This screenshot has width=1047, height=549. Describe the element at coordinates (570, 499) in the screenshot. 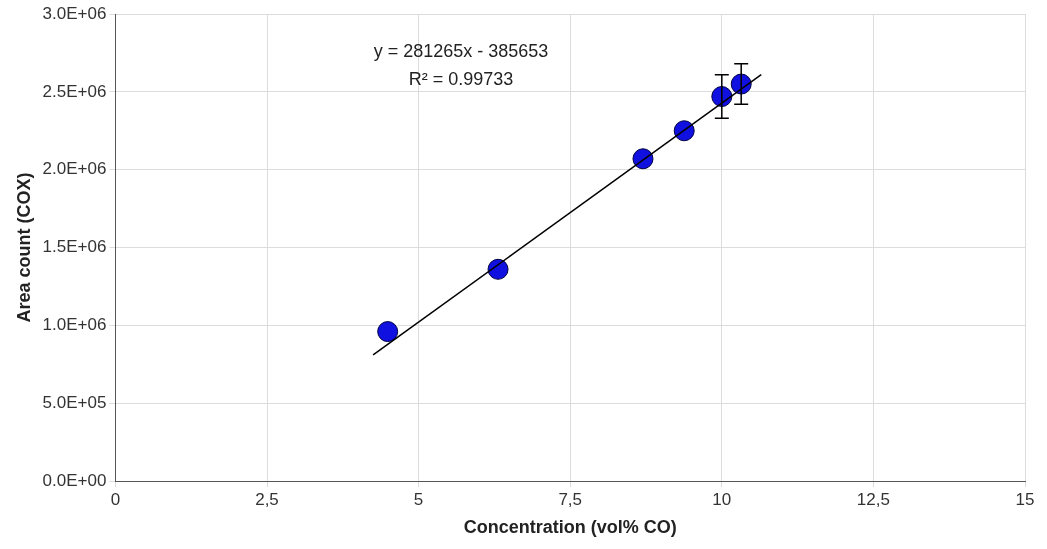

I see `x-tick-label: 7,5` at that location.